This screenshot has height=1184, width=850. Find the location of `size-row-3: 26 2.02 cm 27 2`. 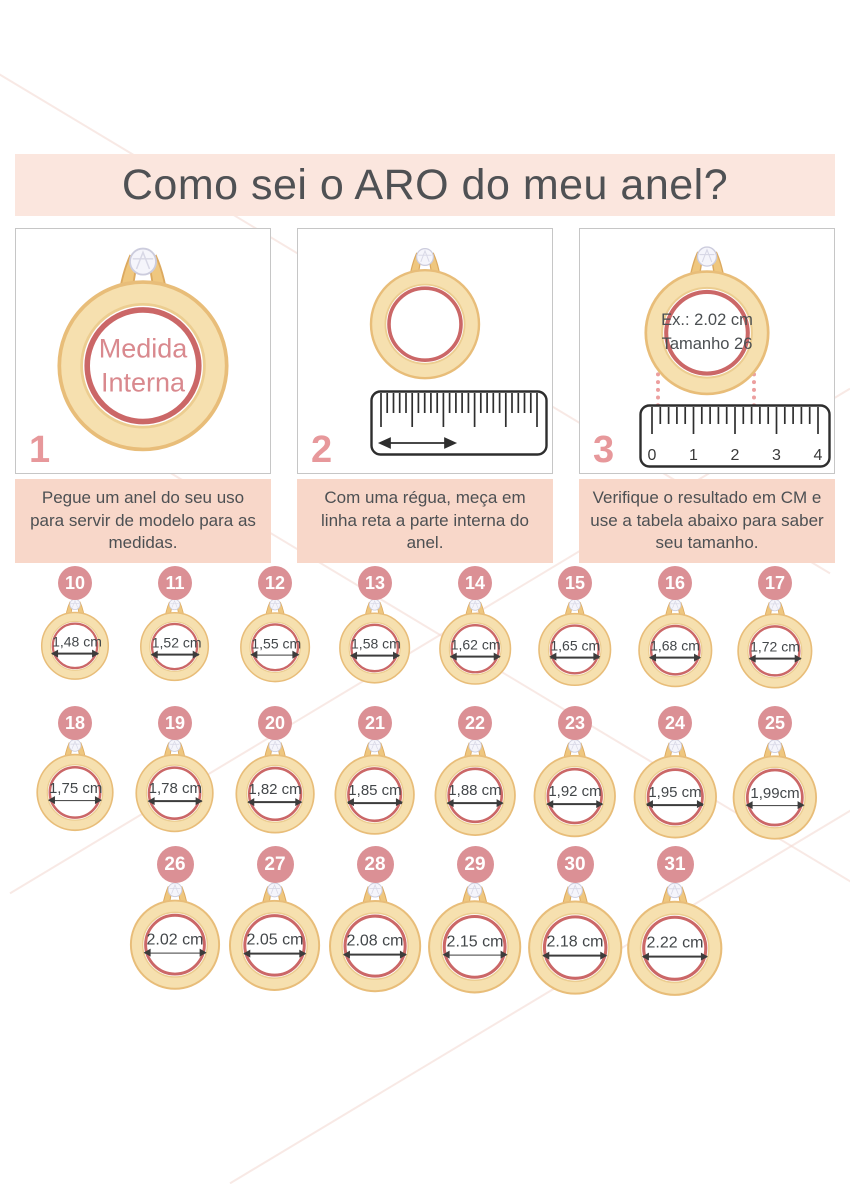

size-row-3: 26 2.02 cm 27 2 is located at coordinates (425, 921).